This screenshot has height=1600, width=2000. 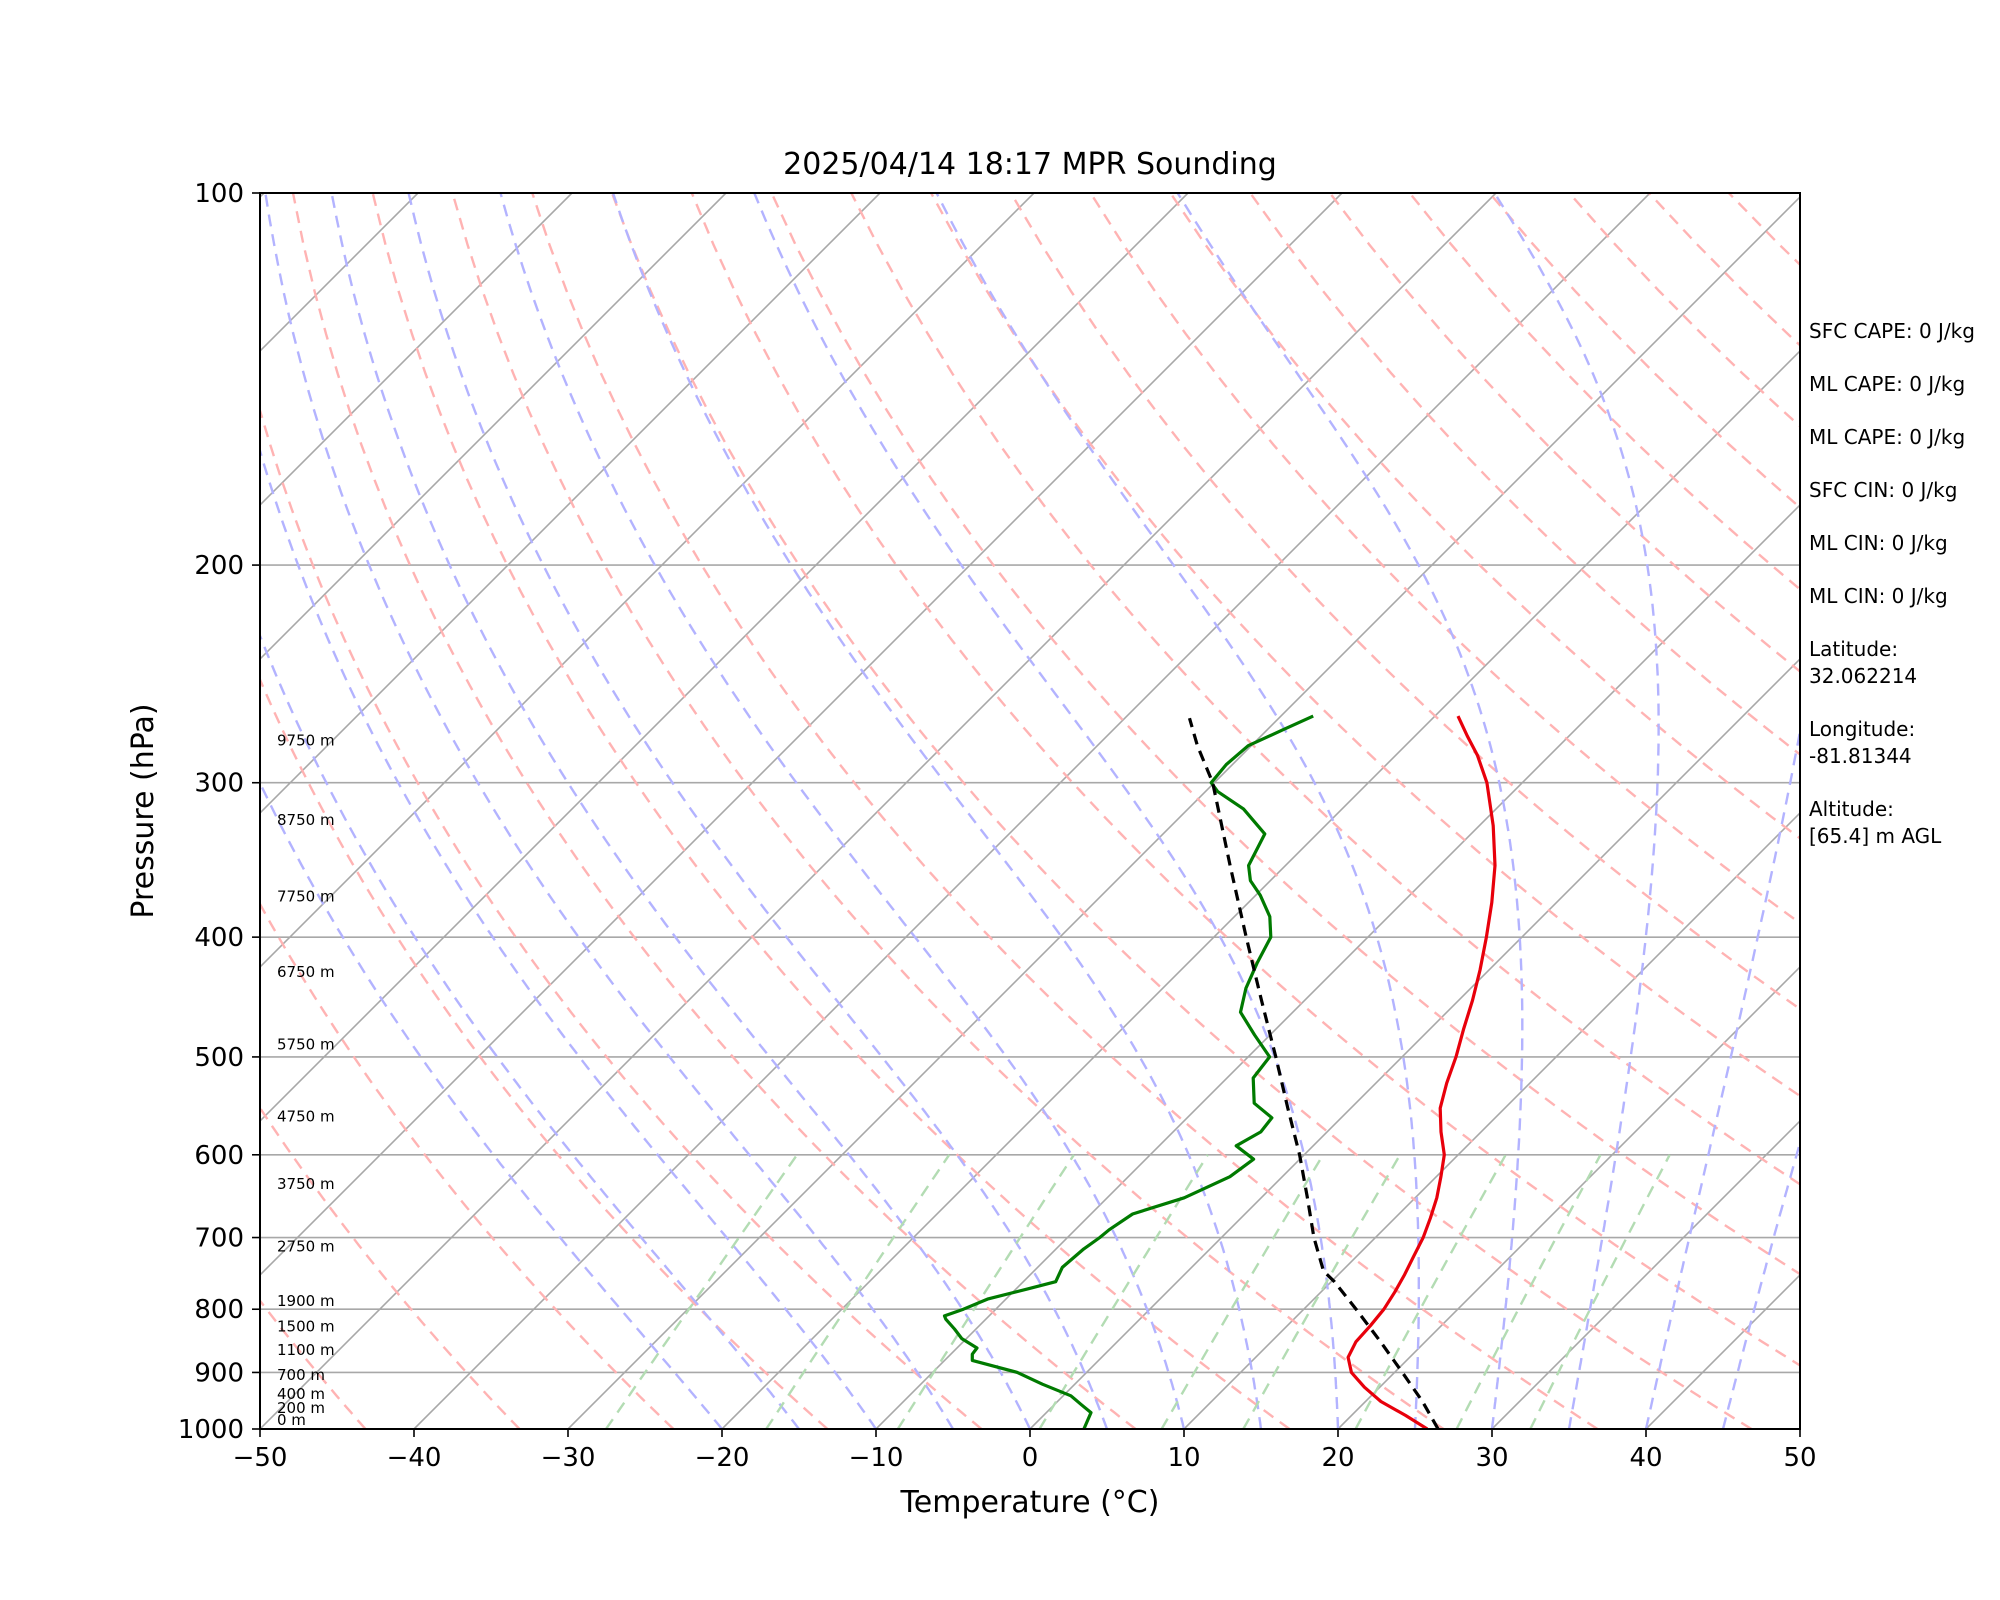 What do you see at coordinates (1904, 823) in the screenshot?
I see `altitude-block: Altitude: [65.4] m AGL` at bounding box center [1904, 823].